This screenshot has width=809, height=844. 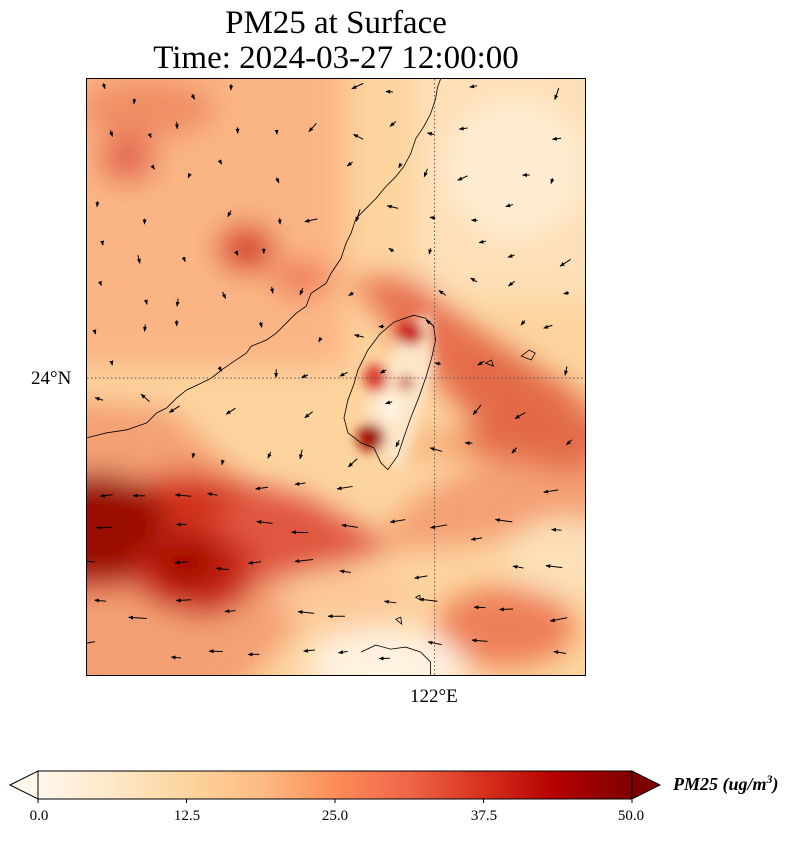 I want to click on colorbar-max-extend, so click(x=646, y=785).